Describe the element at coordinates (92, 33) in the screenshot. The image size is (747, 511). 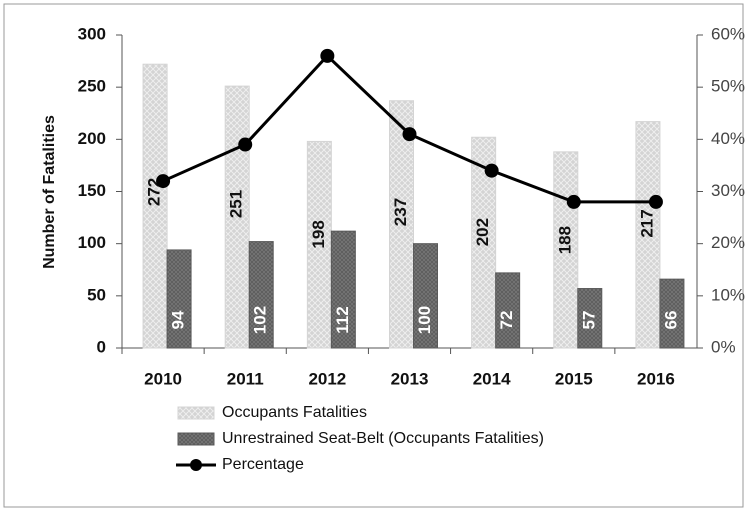
I see `y-tick-label: 300` at that location.